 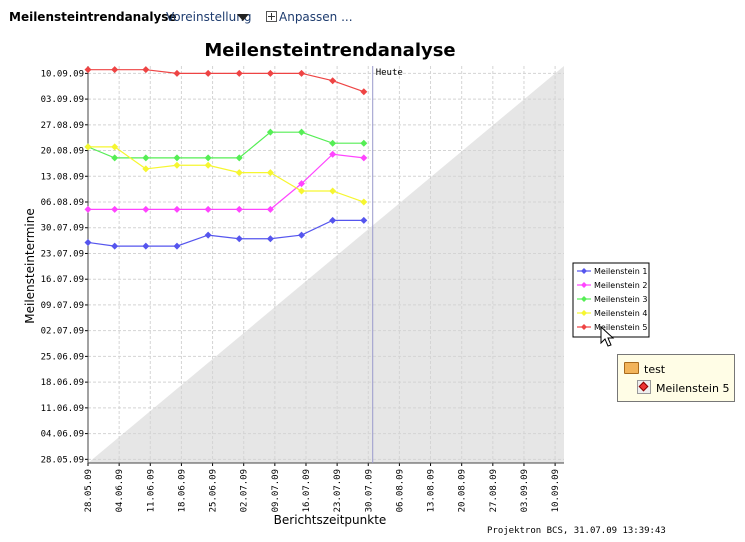 I want to click on tooltip-folder: test, so click(x=644, y=369).